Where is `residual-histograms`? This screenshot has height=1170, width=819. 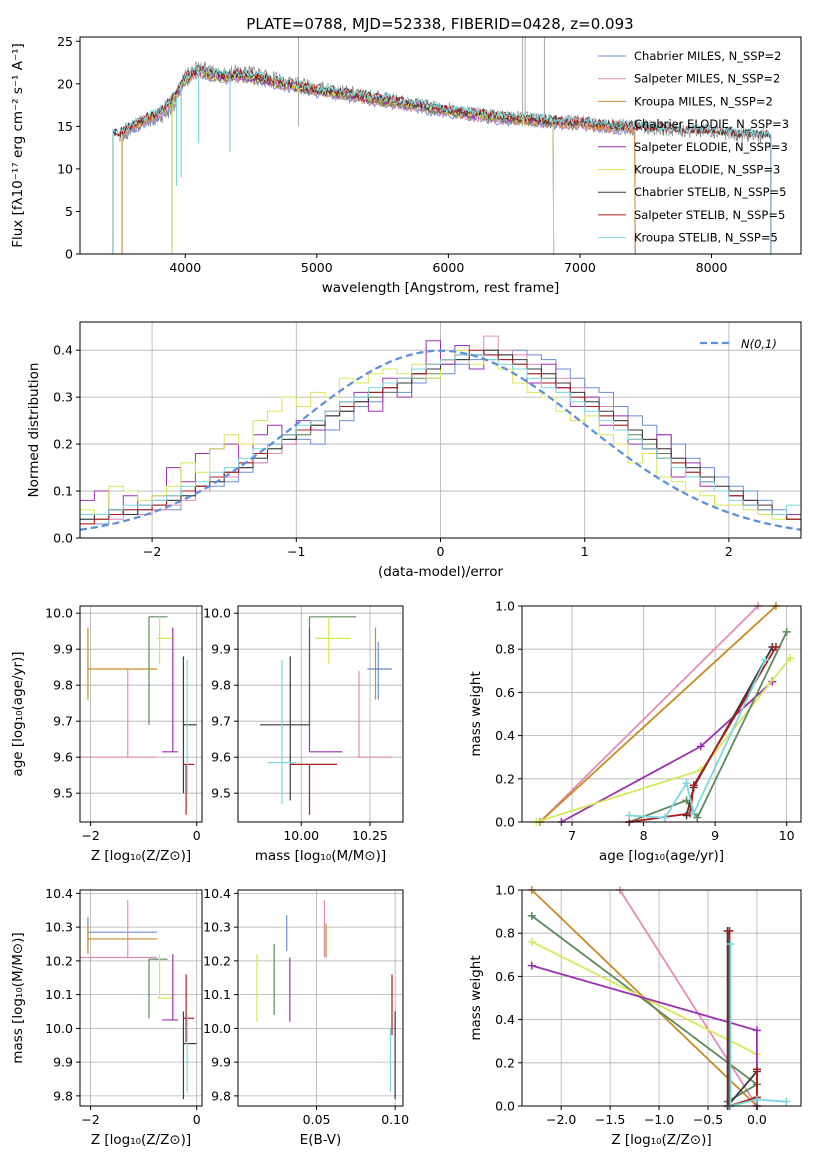 residual-histograms is located at coordinates (440, 433).